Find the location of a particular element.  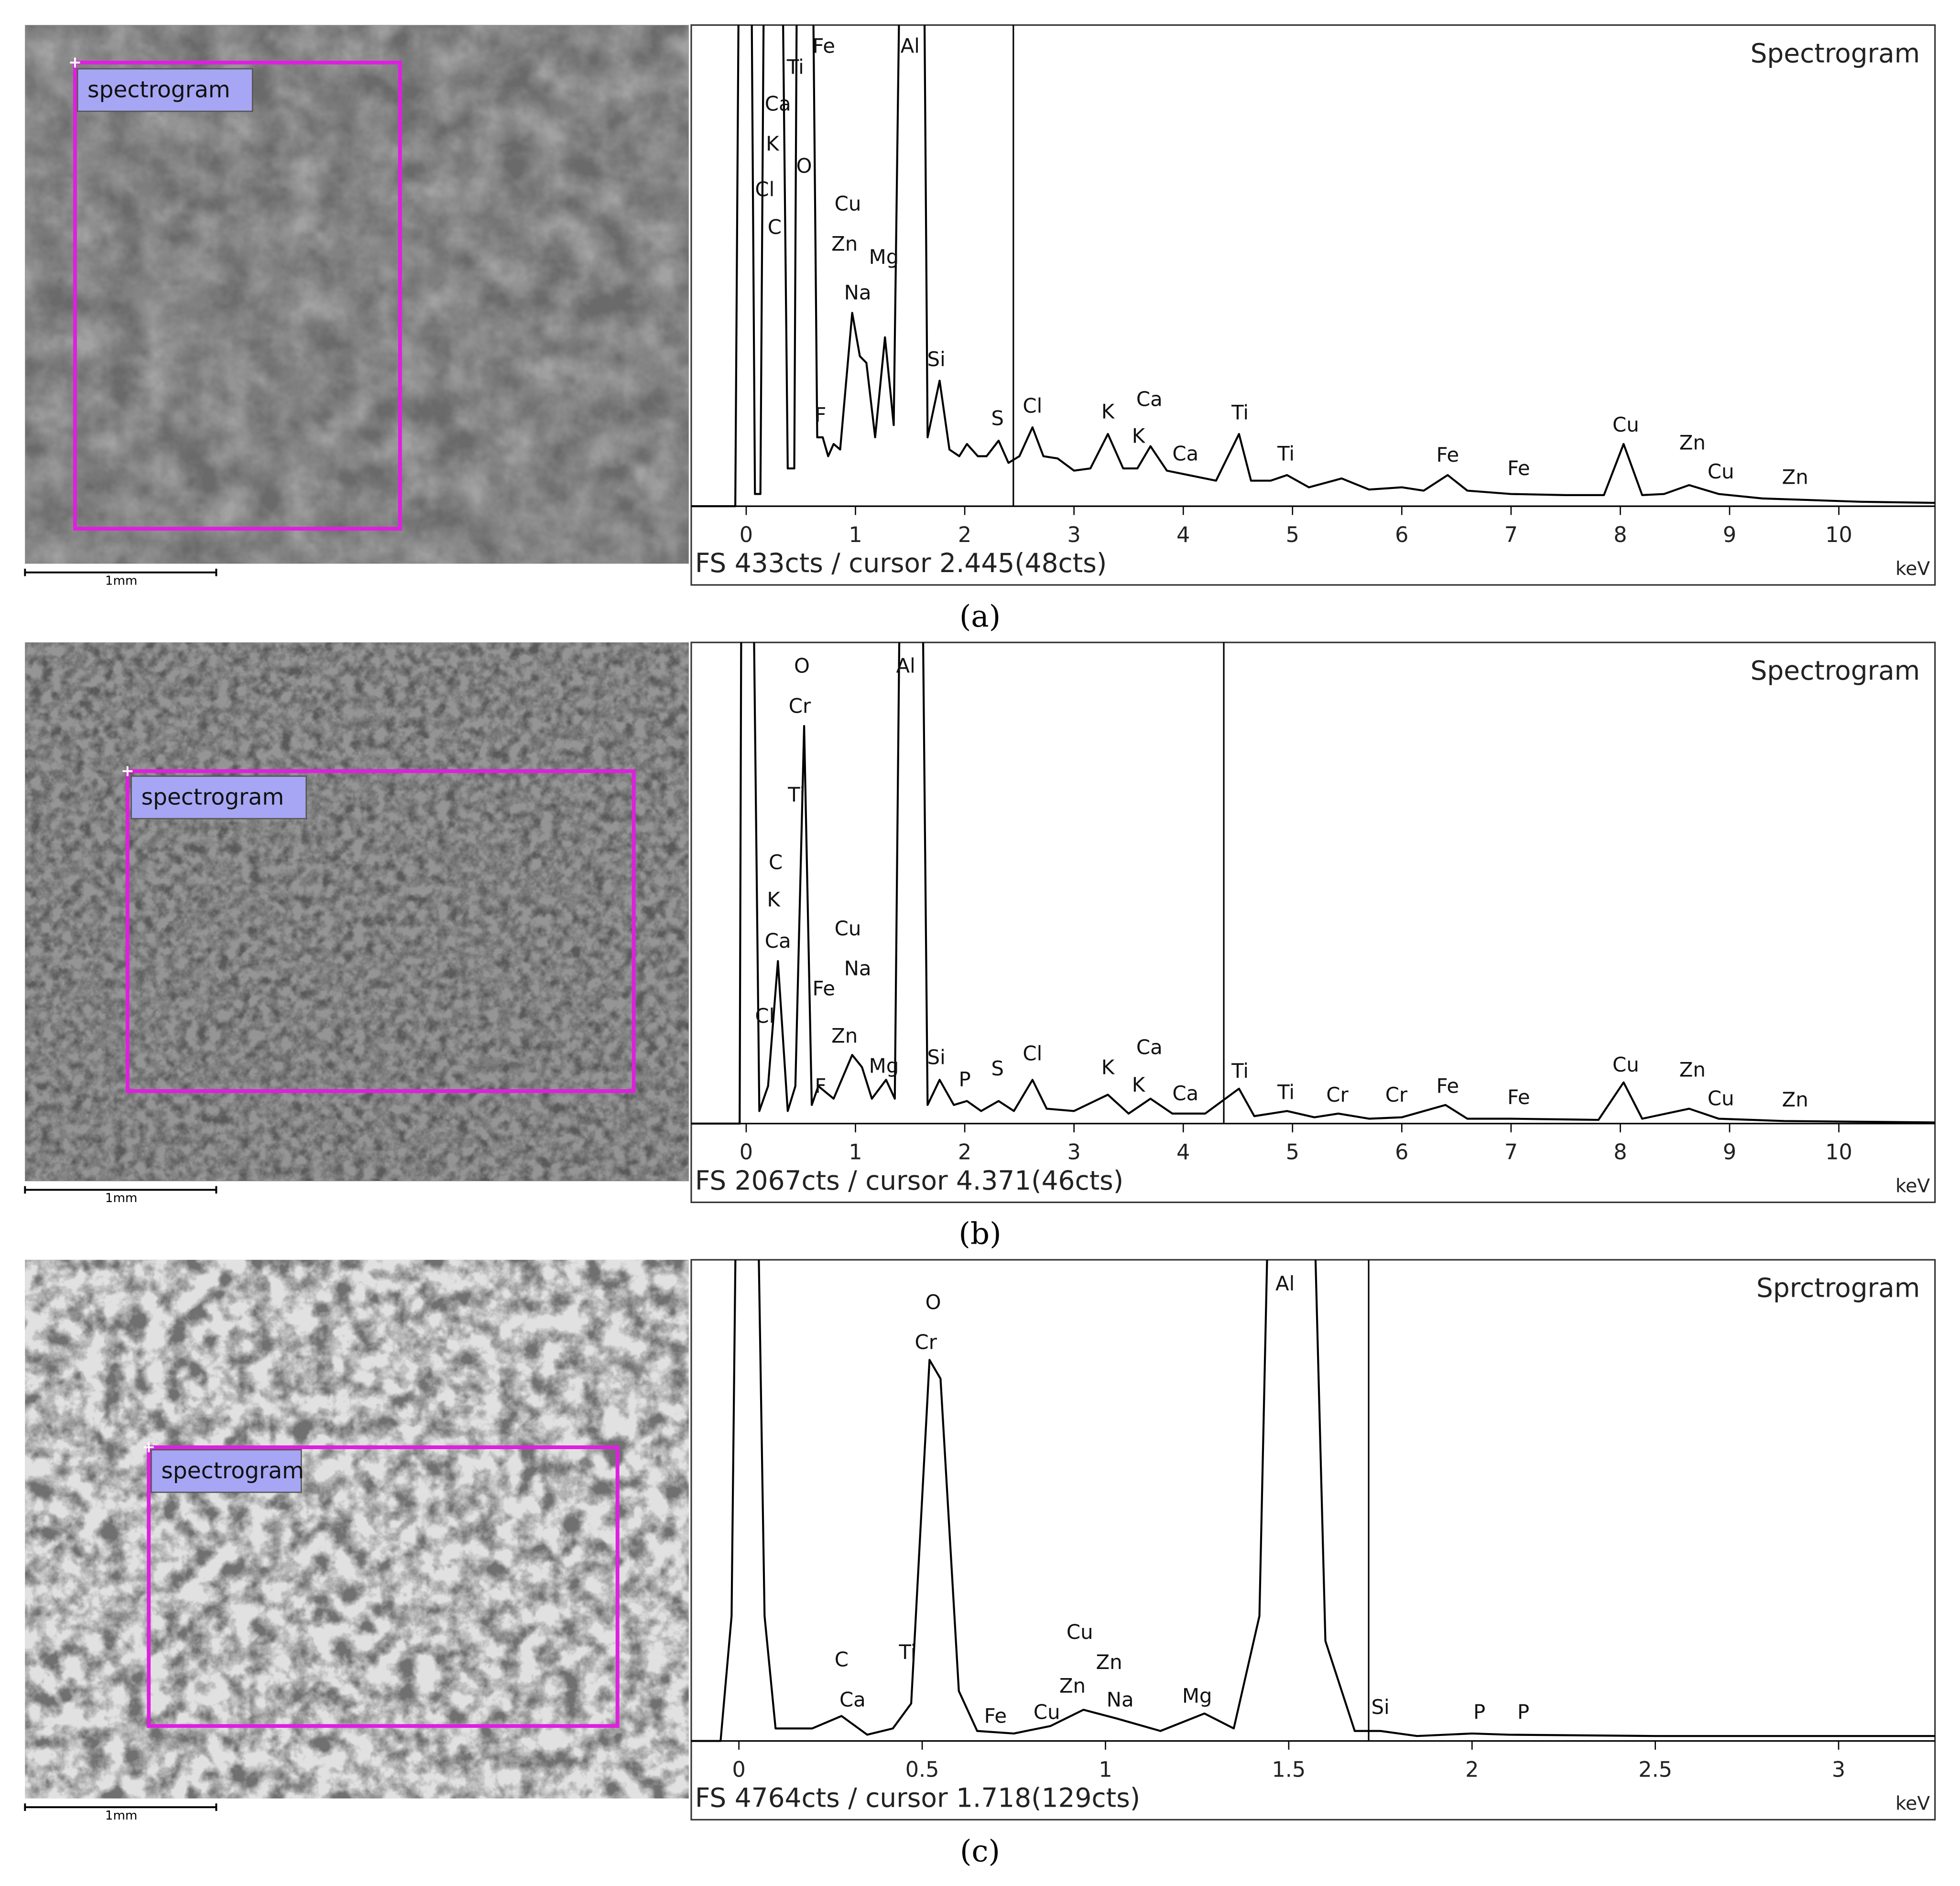

roi-box is located at coordinates (380, 931).